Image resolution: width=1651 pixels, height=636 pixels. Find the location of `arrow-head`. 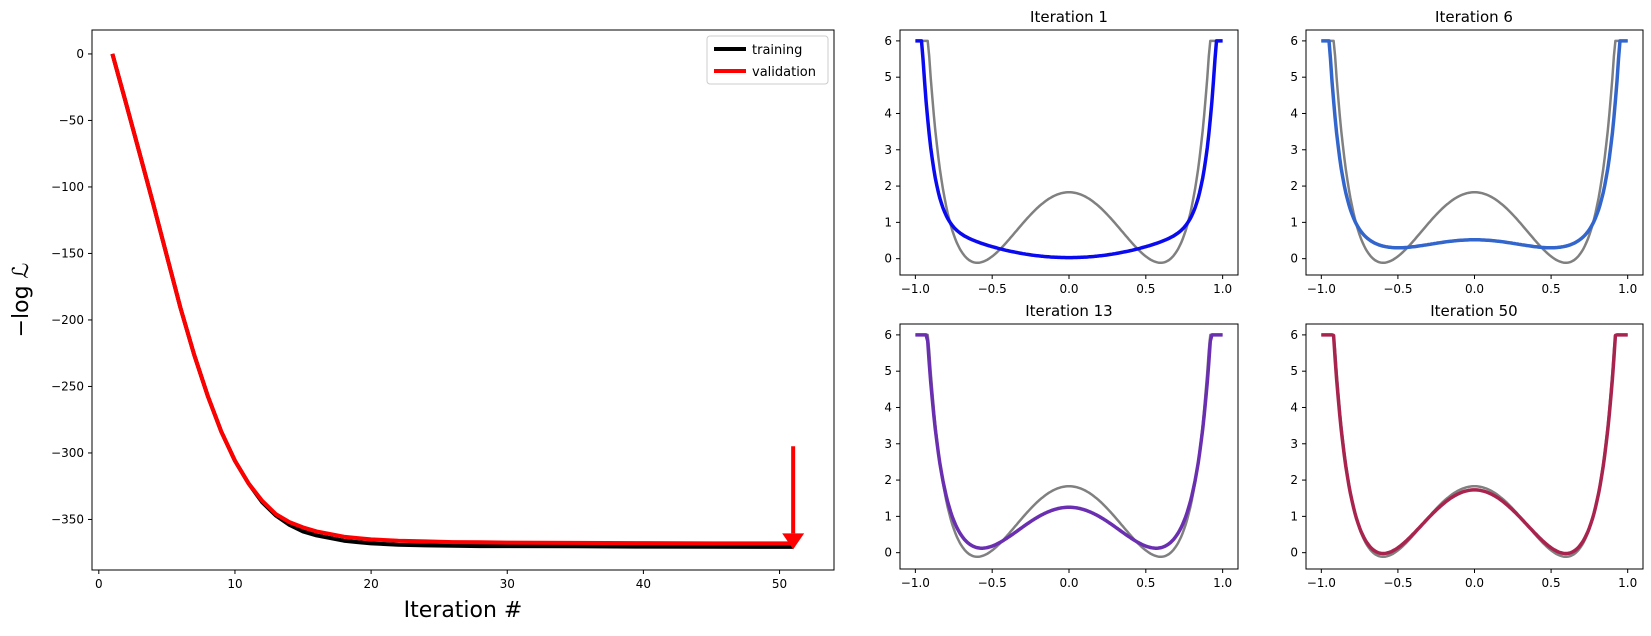

arrow-head is located at coordinates (793, 541).